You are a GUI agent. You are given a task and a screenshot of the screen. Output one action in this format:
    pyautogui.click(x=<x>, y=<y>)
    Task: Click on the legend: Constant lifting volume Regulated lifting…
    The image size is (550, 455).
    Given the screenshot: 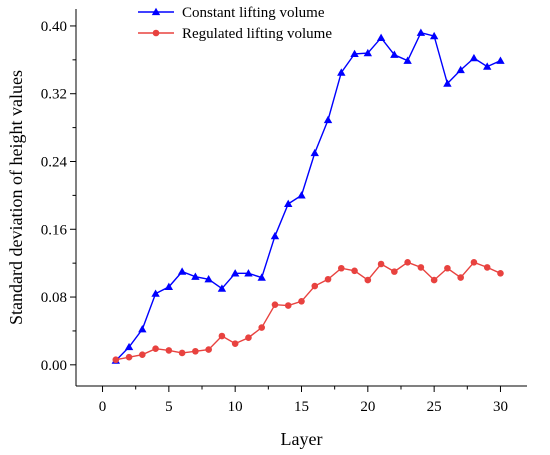 What is the action you would take?
    pyautogui.click(x=235, y=23)
    